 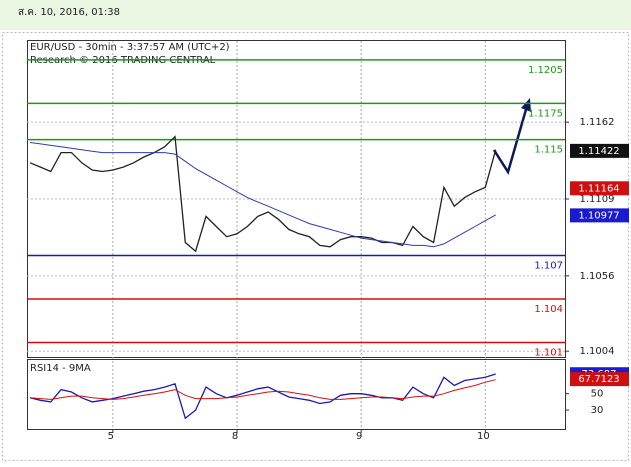 What do you see at coordinates (69, 12) in the screenshot?
I see `header-date: ส.ค. 10, 2016, 01:38` at bounding box center [69, 12].